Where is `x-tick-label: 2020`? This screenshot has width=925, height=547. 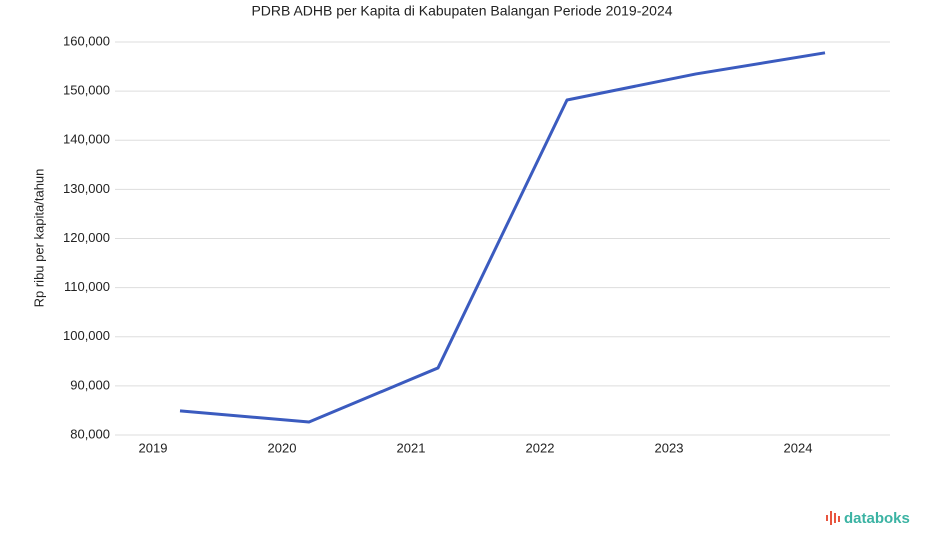 x-tick-label: 2020 is located at coordinates (282, 447).